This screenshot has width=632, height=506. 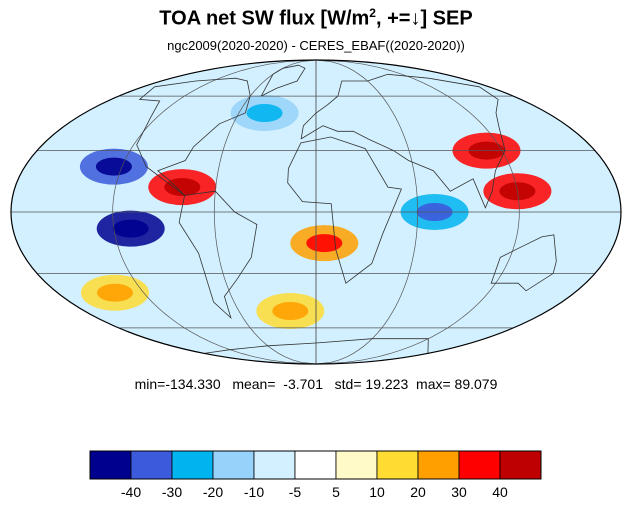 I want to click on title-suffix: , +=↓] SEP, so click(x=424, y=18).